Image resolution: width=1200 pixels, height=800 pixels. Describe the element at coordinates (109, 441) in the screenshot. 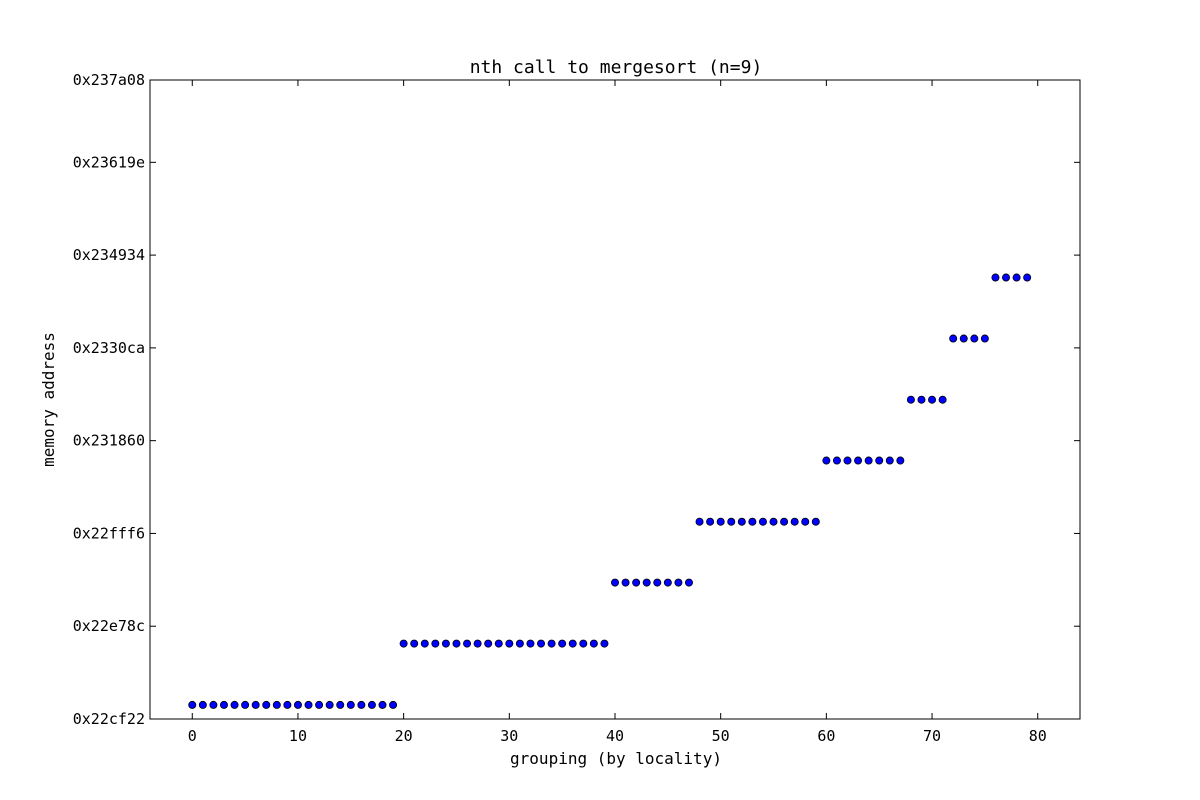

I see `y-tick-label: 0x231860` at that location.